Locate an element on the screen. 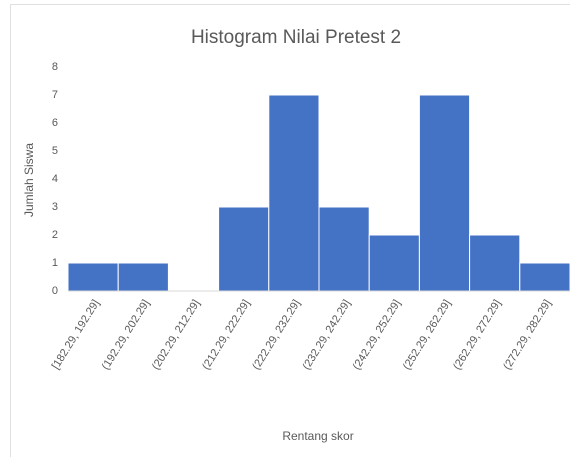  x-tick-label: (272.29, 282.29] is located at coordinates (527, 335).